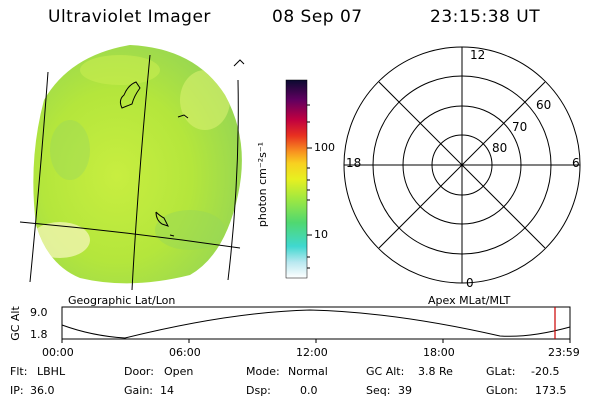  Describe the element at coordinates (435, 371) in the screenshot. I see `gc-alt-value: 3.8 Re` at that location.